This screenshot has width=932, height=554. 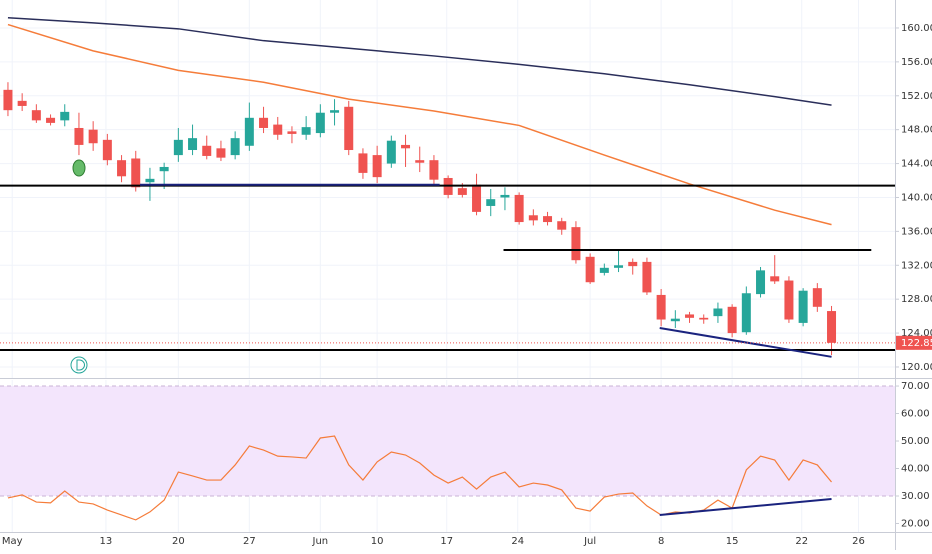 What do you see at coordinates (446, 541) in the screenshot?
I see `x-tick-label: 17` at bounding box center [446, 541].